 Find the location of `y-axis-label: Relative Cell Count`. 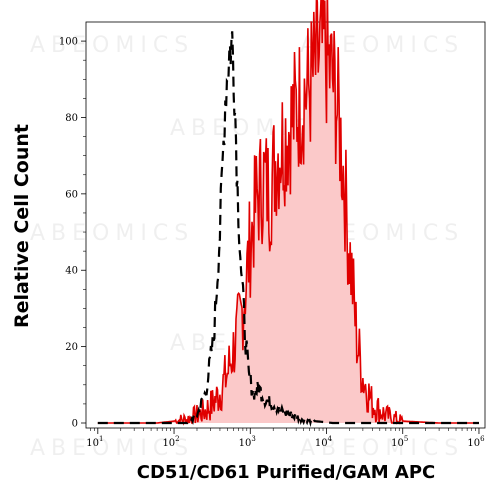

y-axis-label: Relative Cell Count is located at coordinates (22, 226).